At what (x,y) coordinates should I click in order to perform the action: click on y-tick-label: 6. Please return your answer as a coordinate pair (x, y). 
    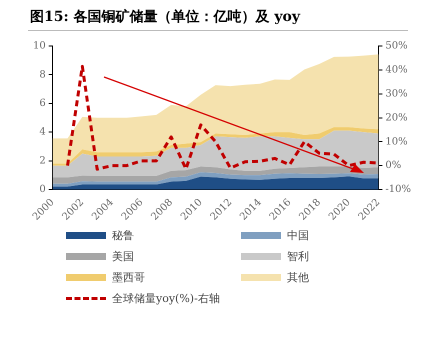
    Looking at the image, I should click on (42, 103).